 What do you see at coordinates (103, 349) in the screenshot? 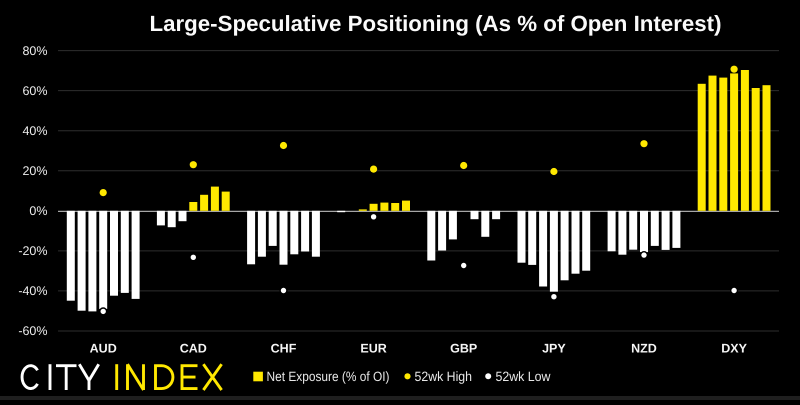
I see `svg-text: AUD` at bounding box center [103, 349].